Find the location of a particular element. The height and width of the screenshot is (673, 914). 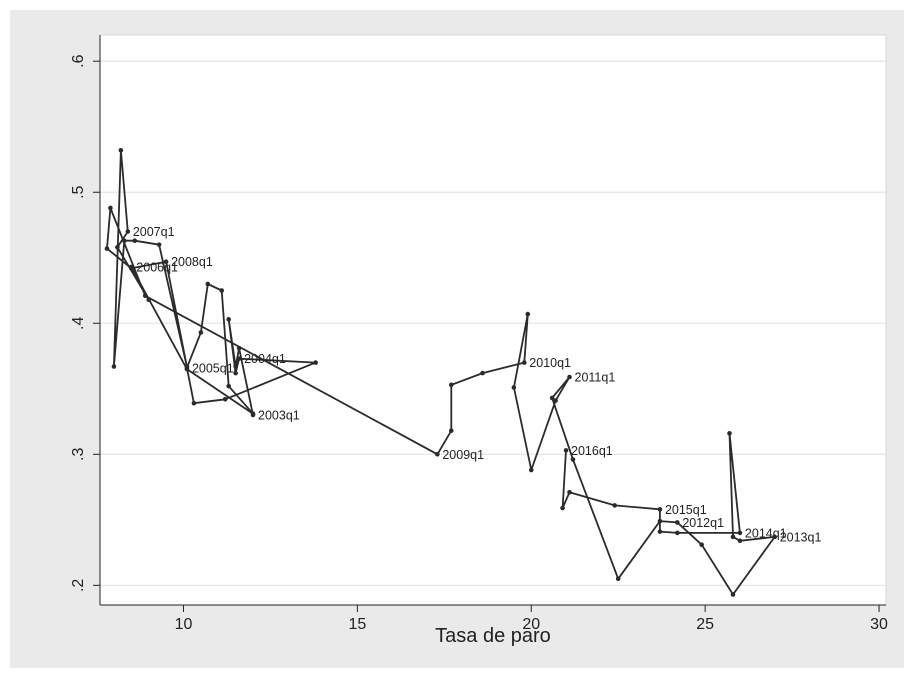

x-tick-label: 20 is located at coordinates (531, 624).